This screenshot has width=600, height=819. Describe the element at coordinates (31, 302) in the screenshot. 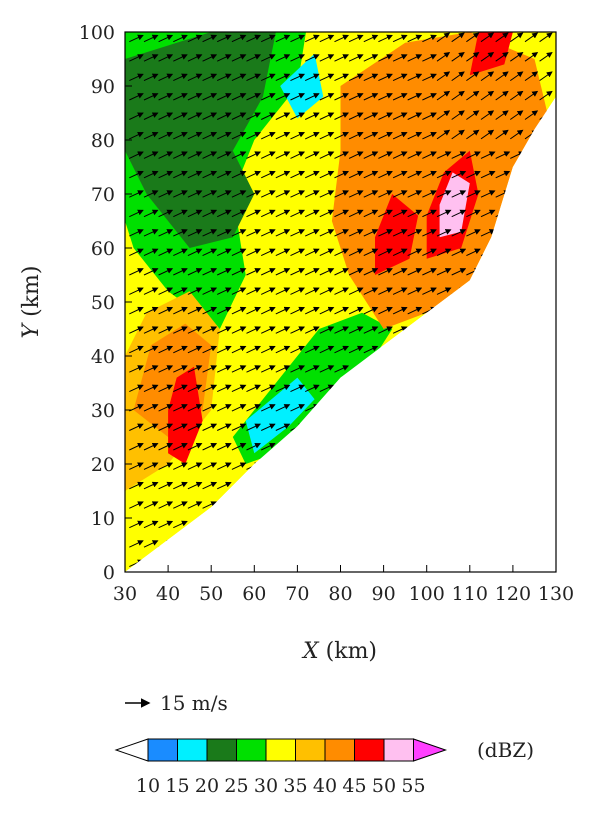

I see `y-axis-label: Y (km)` at that location.